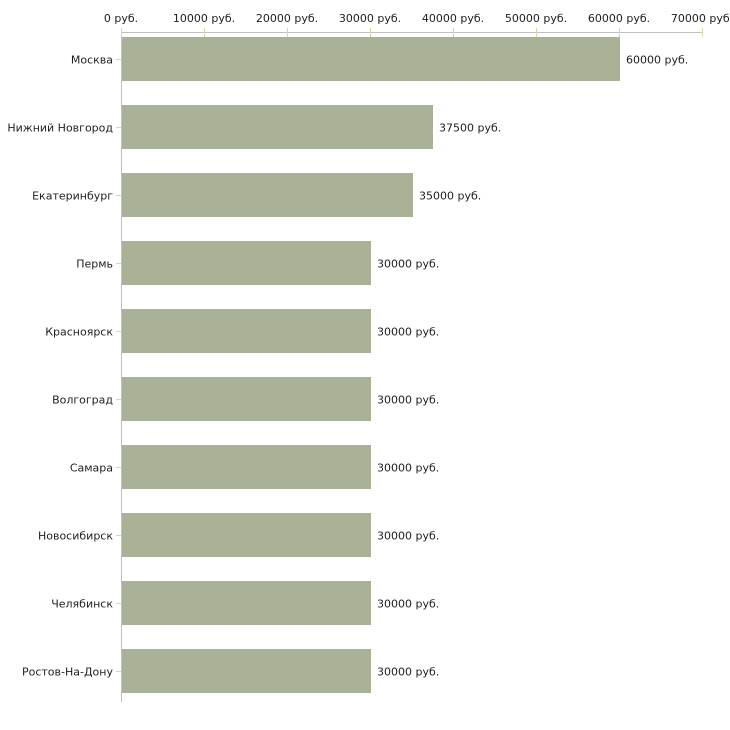 The width and height of the screenshot is (730, 730). What do you see at coordinates (204, 18) in the screenshot?
I see `x-axis-tick-label: 10000 руб.` at bounding box center [204, 18].